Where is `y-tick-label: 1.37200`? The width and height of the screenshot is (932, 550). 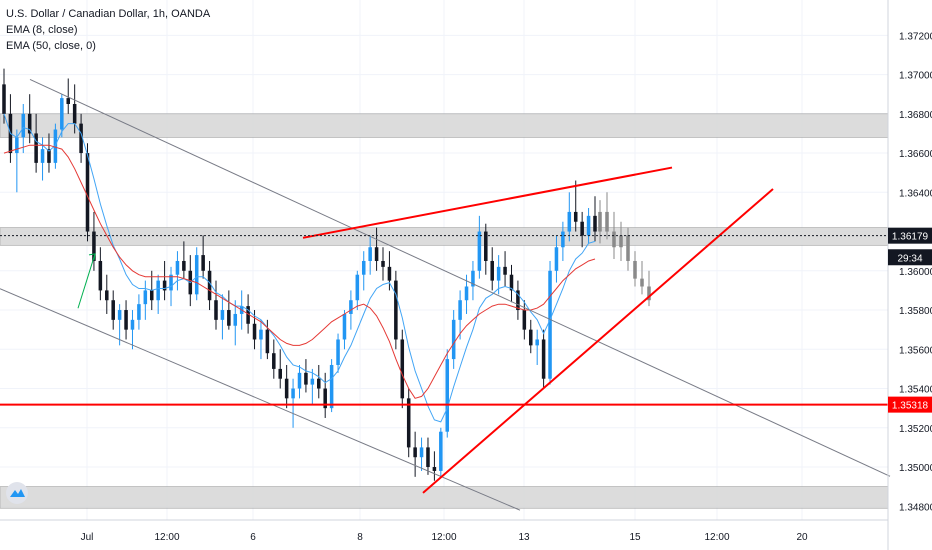 y-tick-label: 1.37200 is located at coordinates (915, 36).